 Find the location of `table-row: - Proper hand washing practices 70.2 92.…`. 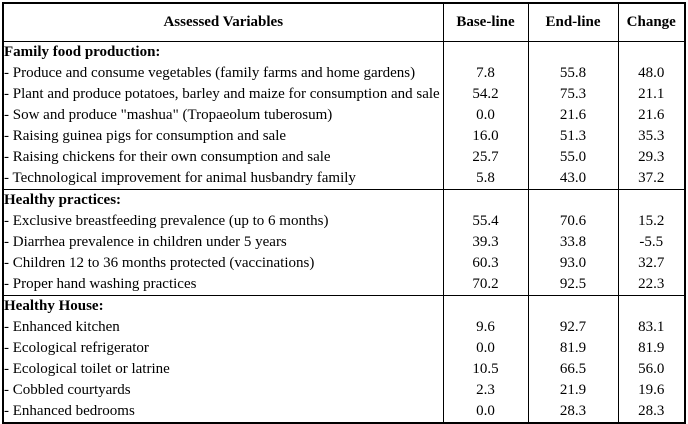

table-row: - Proper hand washing practices 70.2 92.… is located at coordinates (344, 285).